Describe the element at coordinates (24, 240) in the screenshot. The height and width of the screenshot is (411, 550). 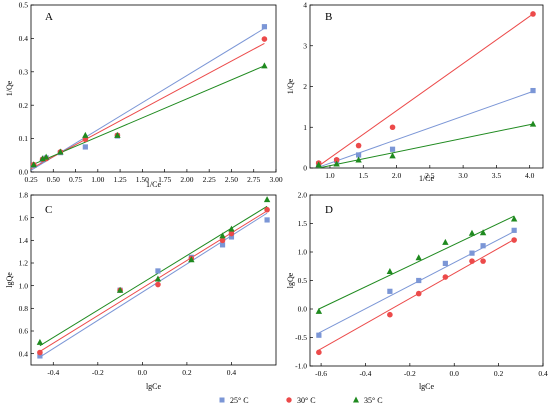
I see `y-tick-label: 1.4` at that location.